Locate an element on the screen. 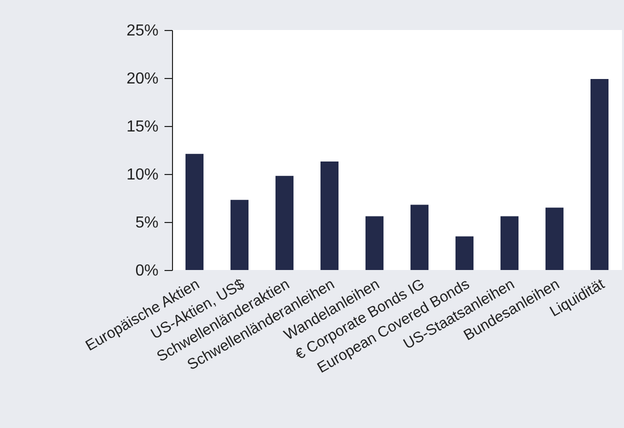 The width and height of the screenshot is (624, 428). y-tick-label: 0% is located at coordinates (146, 271).